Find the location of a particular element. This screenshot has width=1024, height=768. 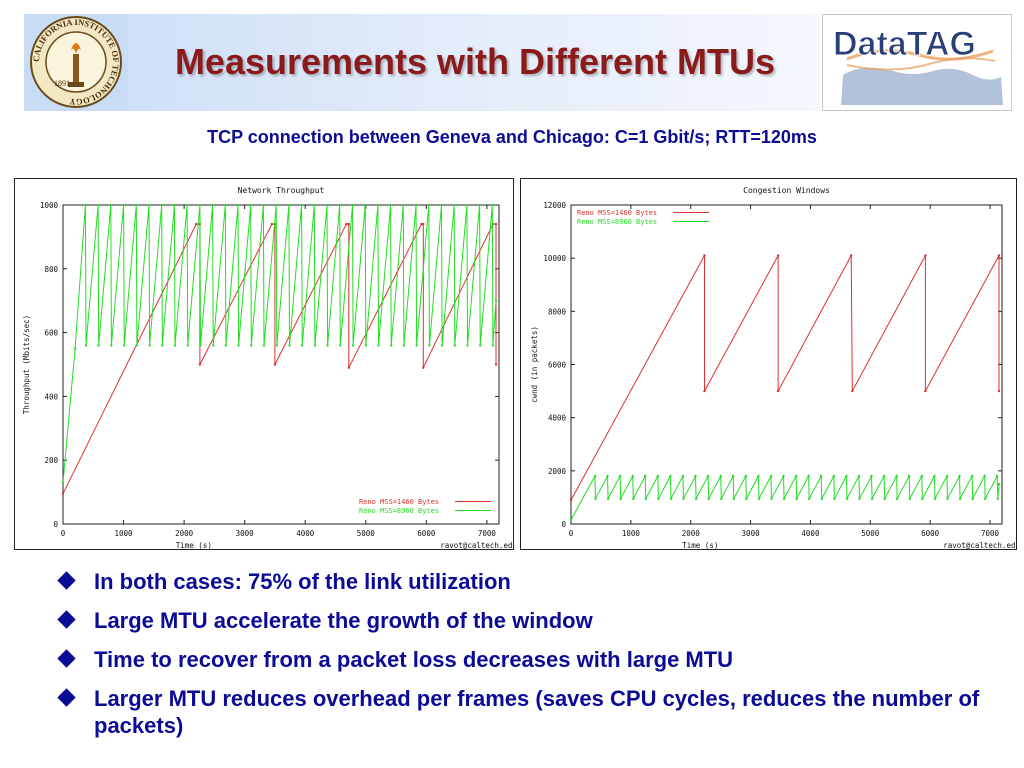

y-tick-label: 6000 is located at coordinates (557, 365).